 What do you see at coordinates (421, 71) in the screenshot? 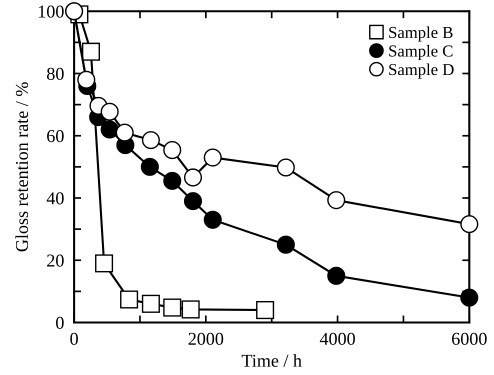
I see `legend-label: Sample D` at bounding box center [421, 71].